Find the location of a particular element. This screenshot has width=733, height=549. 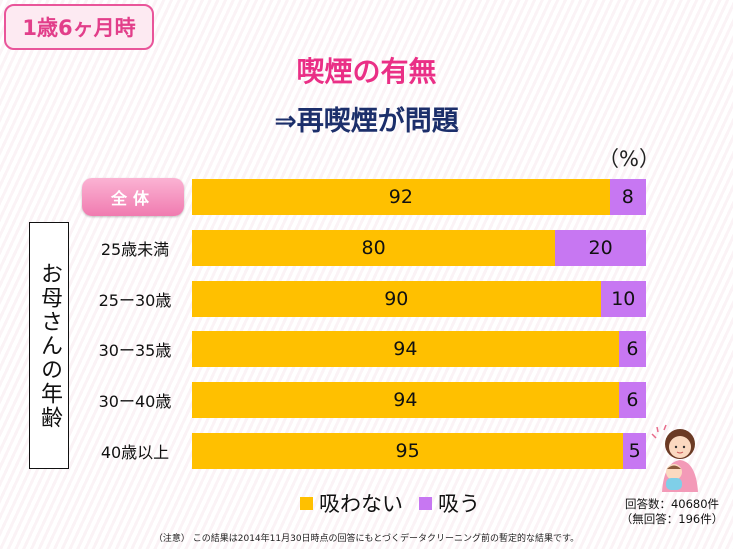

category-label: 30ー35歳 is located at coordinates (135, 351).